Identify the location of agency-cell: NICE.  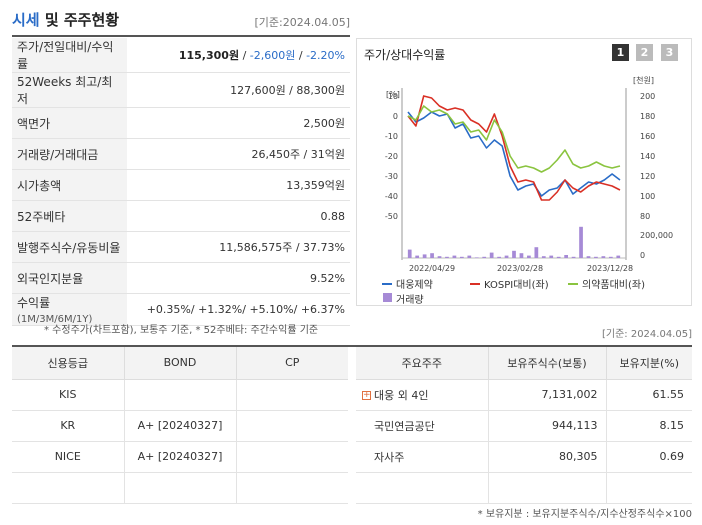
(68, 457).